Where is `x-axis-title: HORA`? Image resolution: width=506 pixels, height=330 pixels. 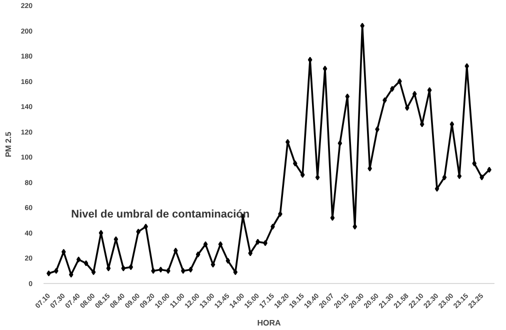
x-axis-title: HORA is located at coordinates (269, 323).